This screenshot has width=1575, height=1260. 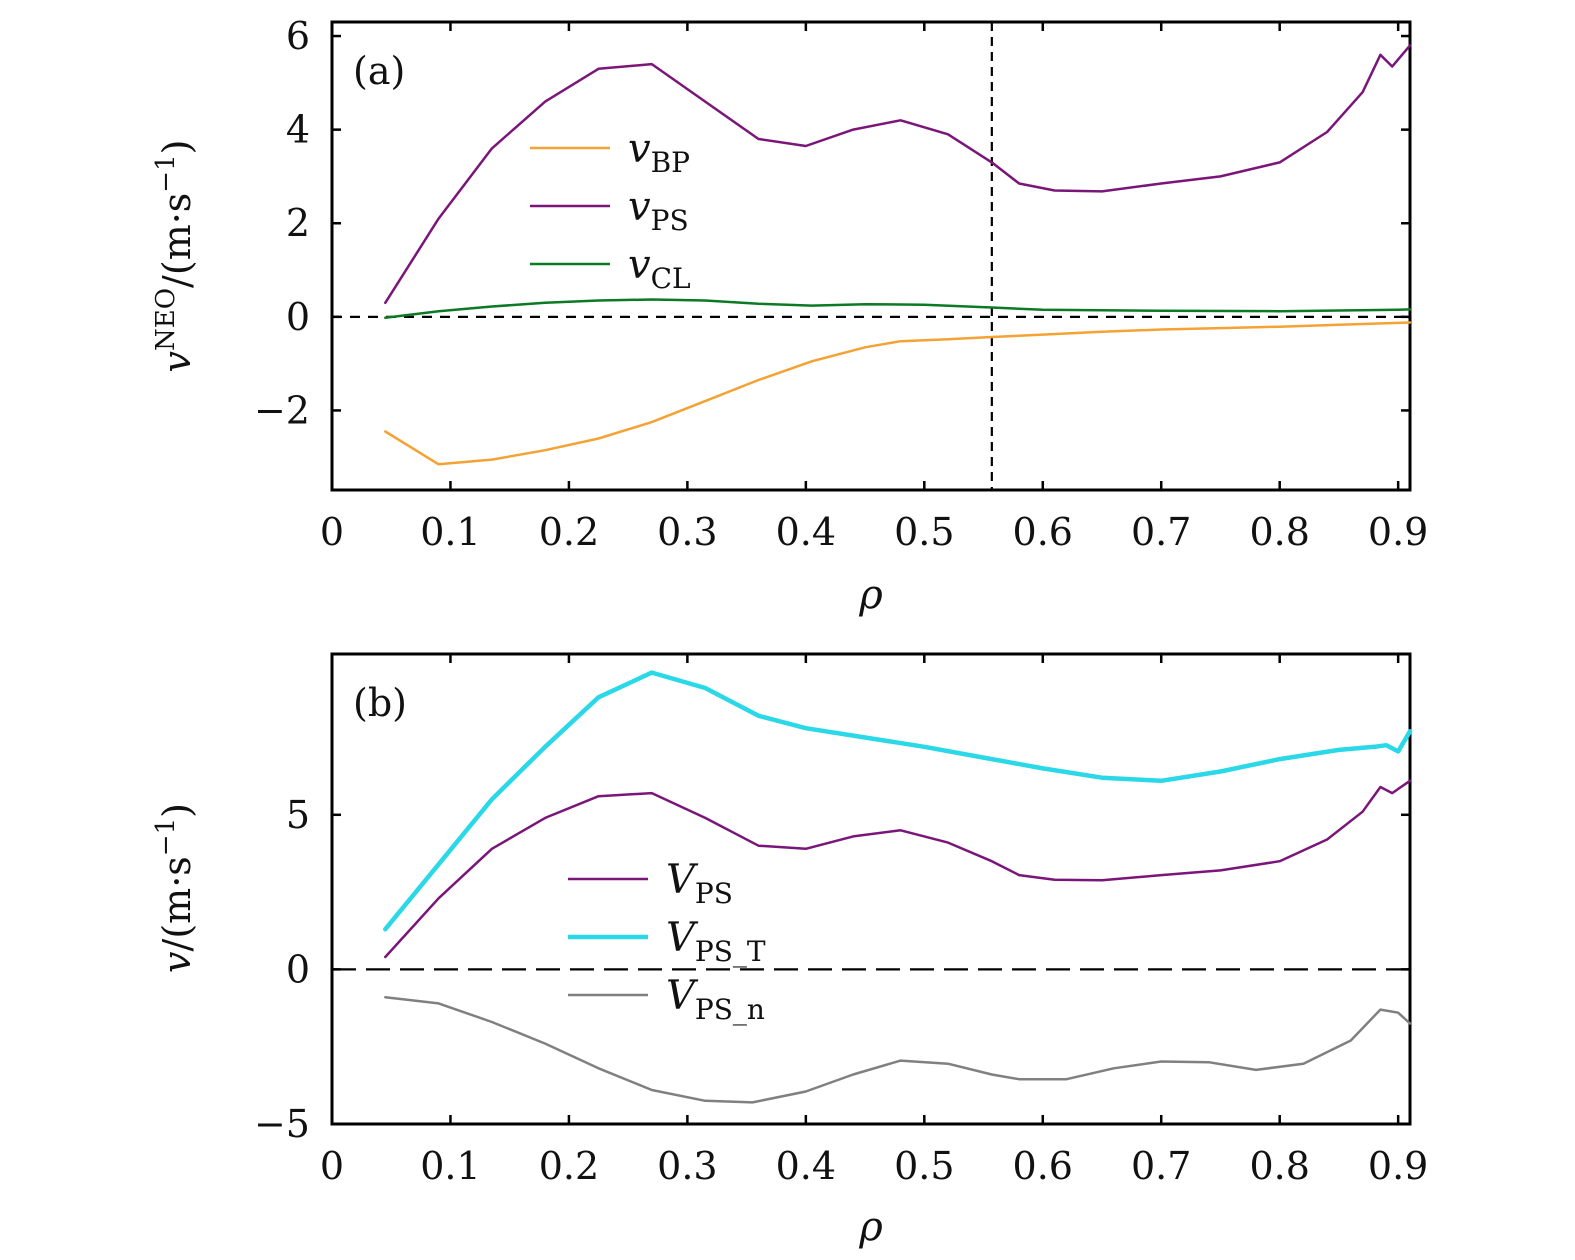 What do you see at coordinates (450, 532) in the screenshot?
I see `panel-a-xtick-label: 0.1` at bounding box center [450, 532].